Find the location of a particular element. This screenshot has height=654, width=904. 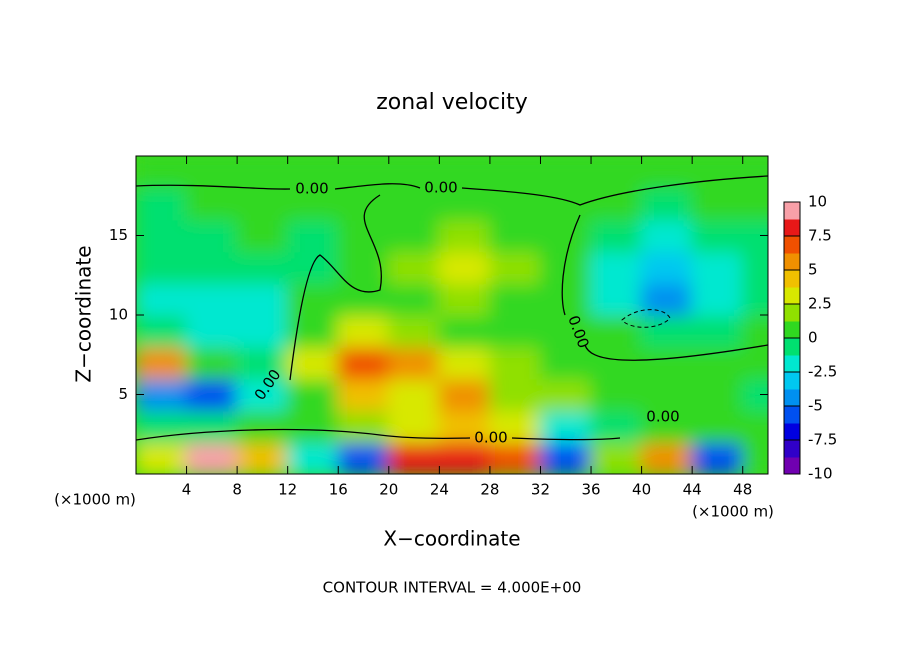

colorbar-tick-label: 5 is located at coordinates (813, 270).